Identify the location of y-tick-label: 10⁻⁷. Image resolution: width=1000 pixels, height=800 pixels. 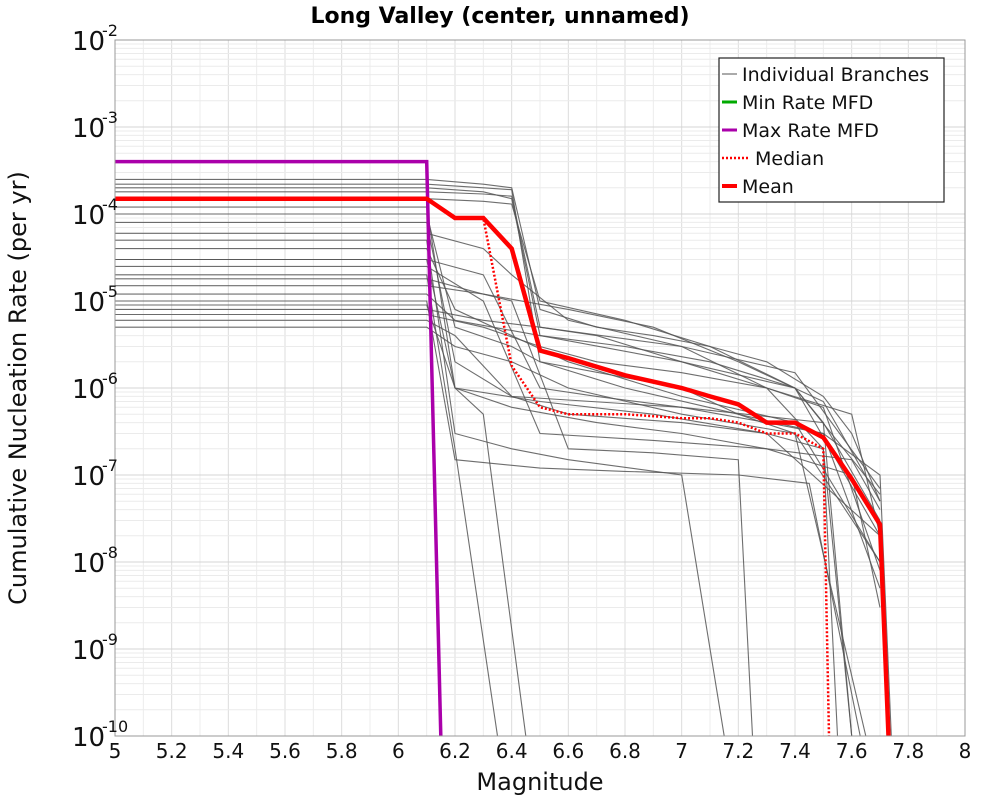
(95, 474).